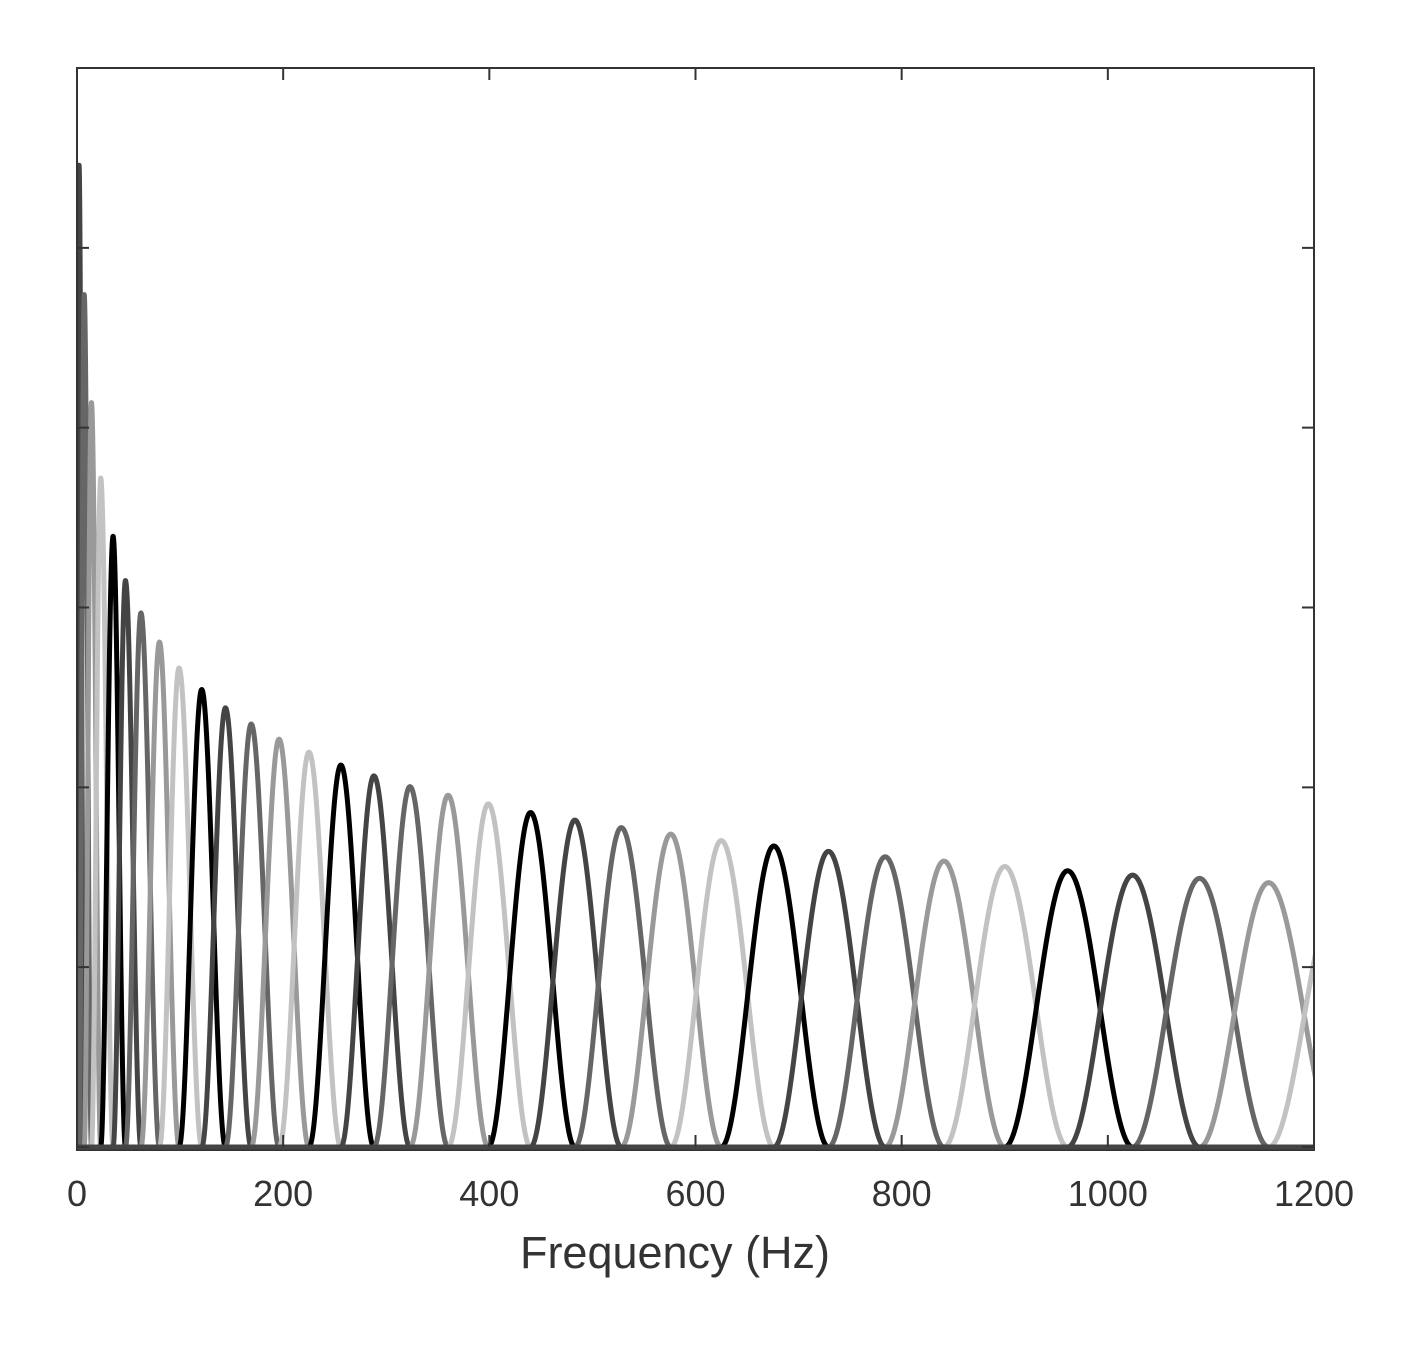  Describe the element at coordinates (77, 1193) in the screenshot. I see `x-tick-label-0: 0` at that location.